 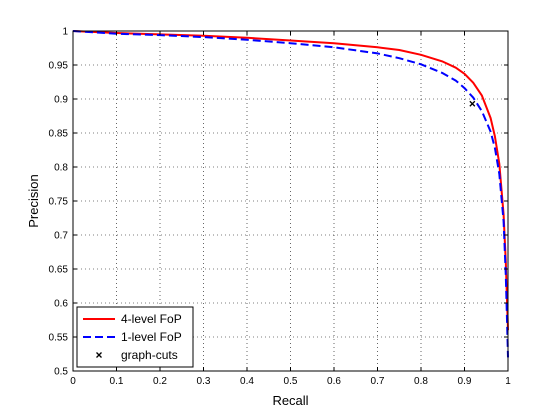 I want to click on y-tick-label: 1, so click(x=65, y=32).